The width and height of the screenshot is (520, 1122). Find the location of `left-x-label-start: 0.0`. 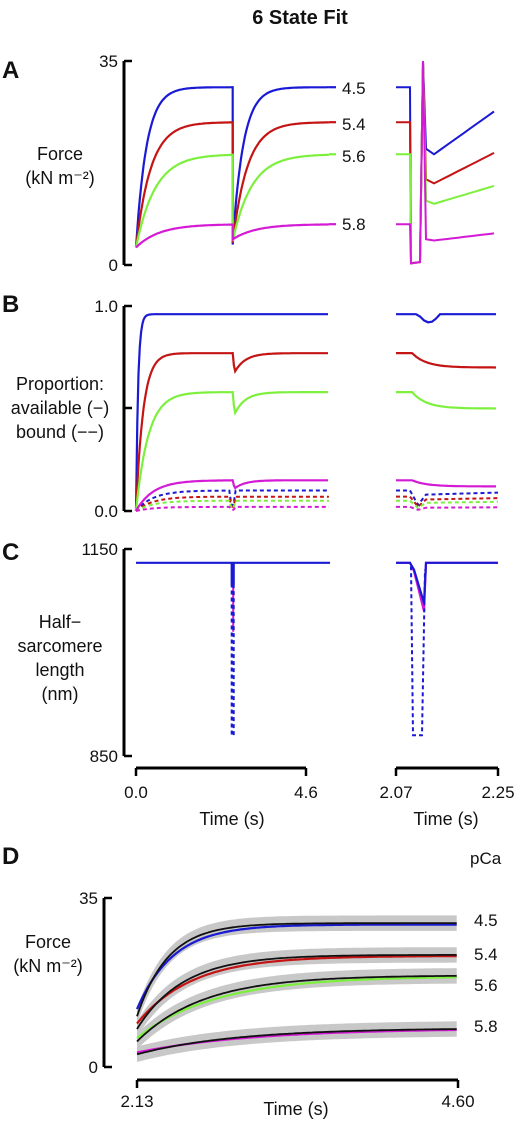

left-x-label-start: 0.0 is located at coordinates (136, 792).